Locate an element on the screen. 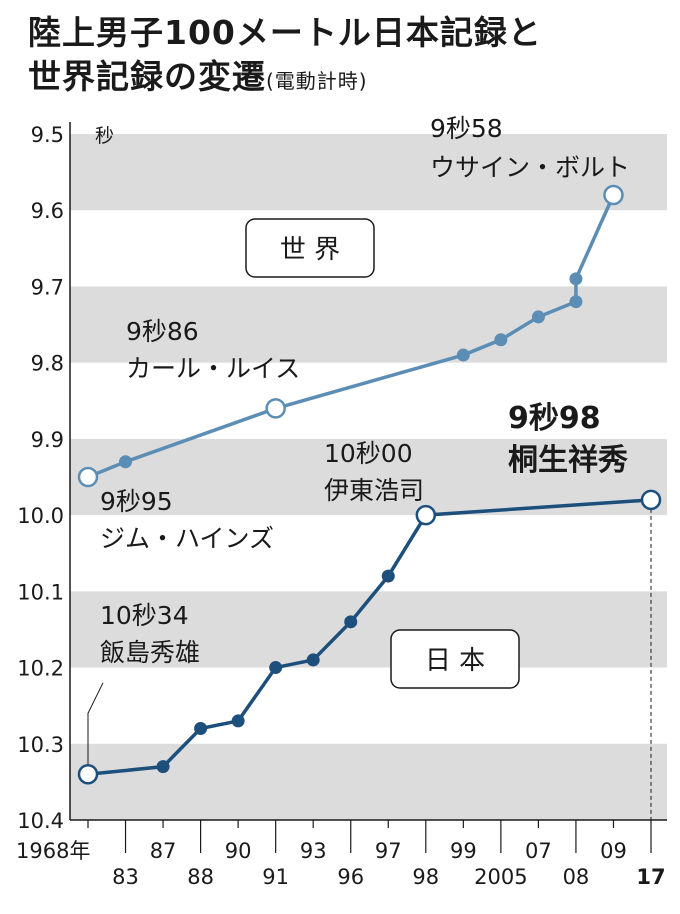 The width and height of the screenshot is (680, 914). annotation-value: 9秒58 is located at coordinates (466, 128).